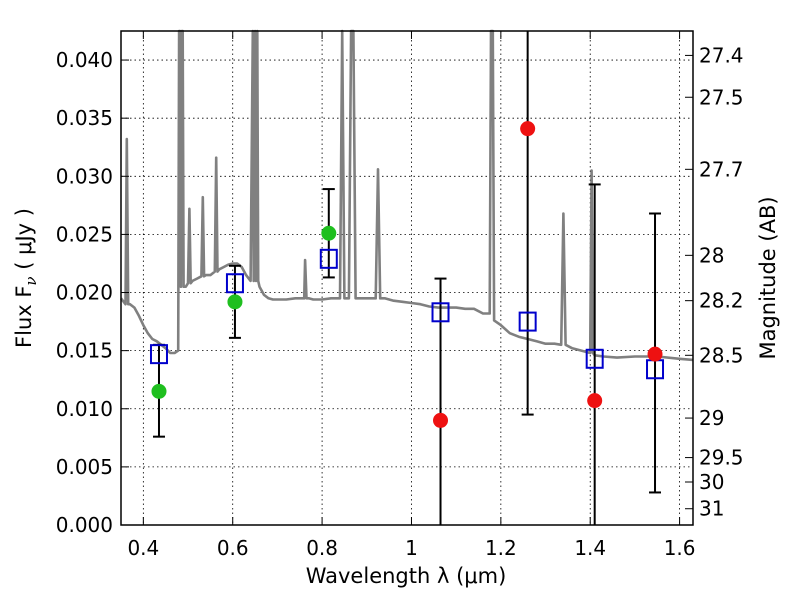 Image resolution: width=800 pixels, height=600 pixels. I want to click on y2-tick-label: 28.5, so click(721, 355).